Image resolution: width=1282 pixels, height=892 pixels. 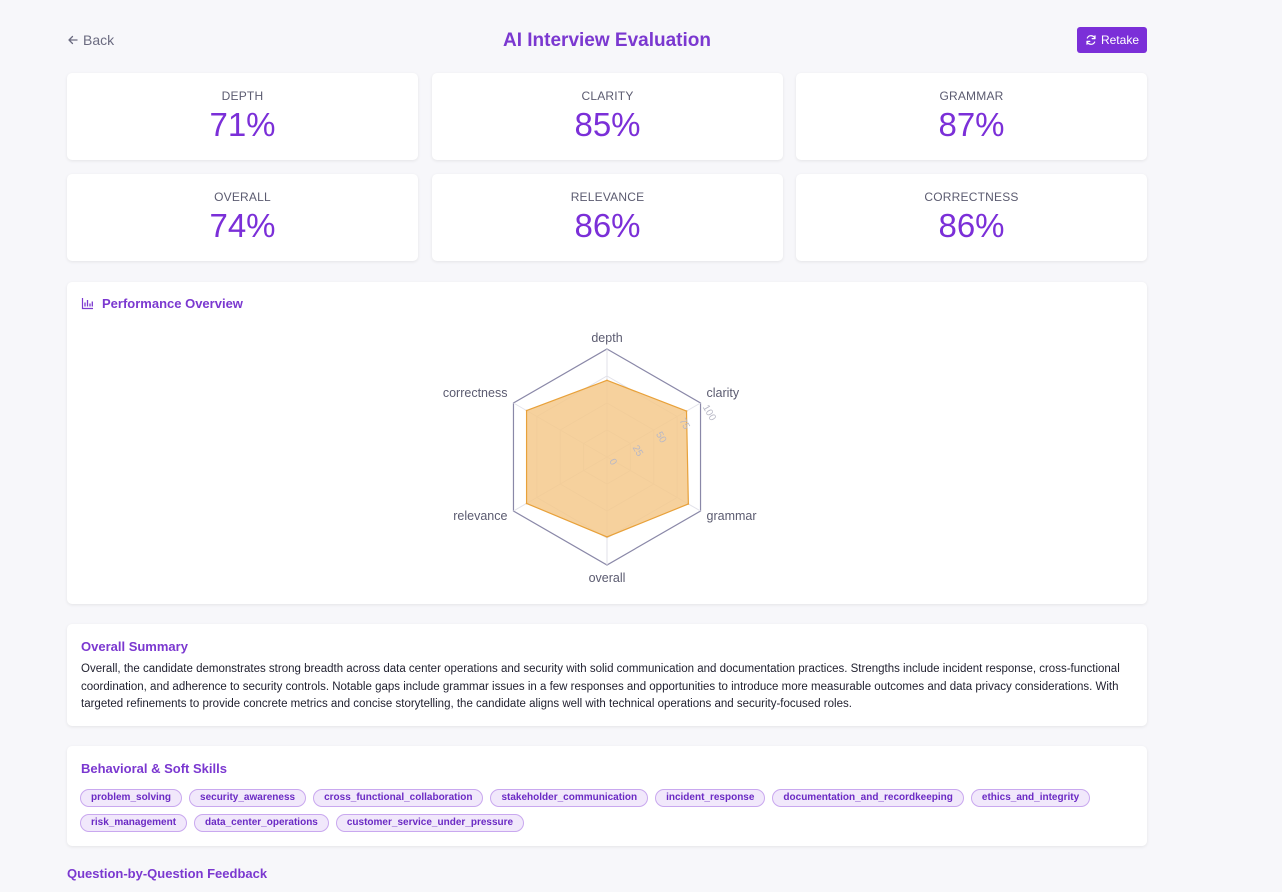 I want to click on metric-label: GRAMMAR, so click(x=971, y=96).